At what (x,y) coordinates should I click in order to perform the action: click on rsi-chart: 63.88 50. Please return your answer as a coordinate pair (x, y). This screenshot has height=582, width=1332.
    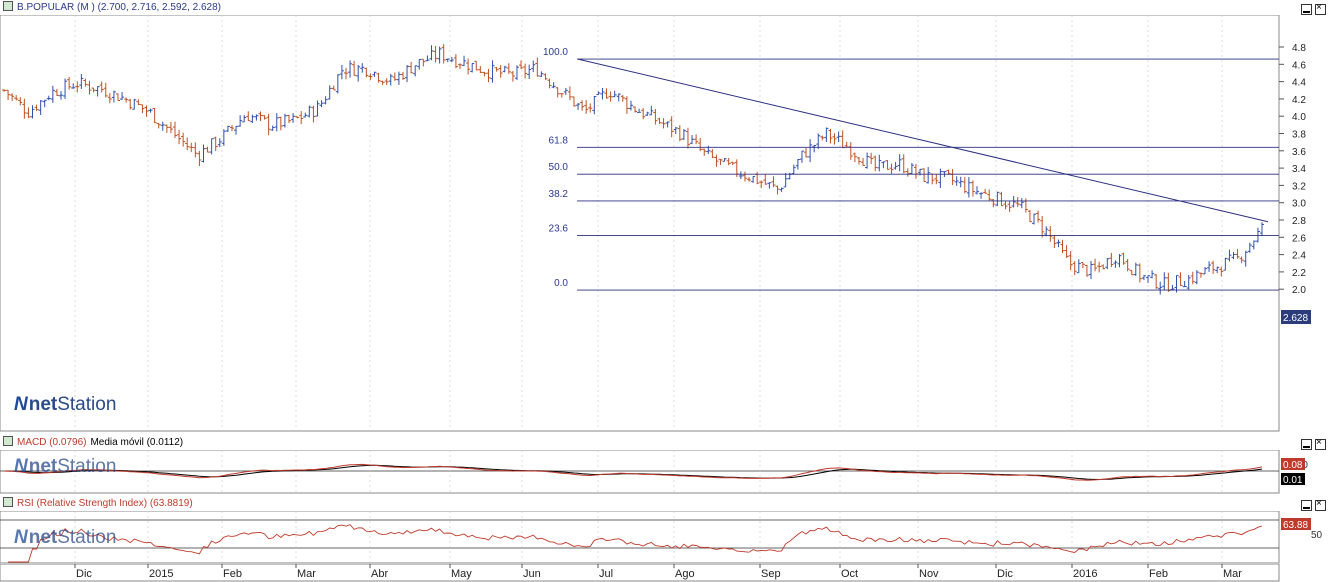
    Looking at the image, I should click on (661, 537).